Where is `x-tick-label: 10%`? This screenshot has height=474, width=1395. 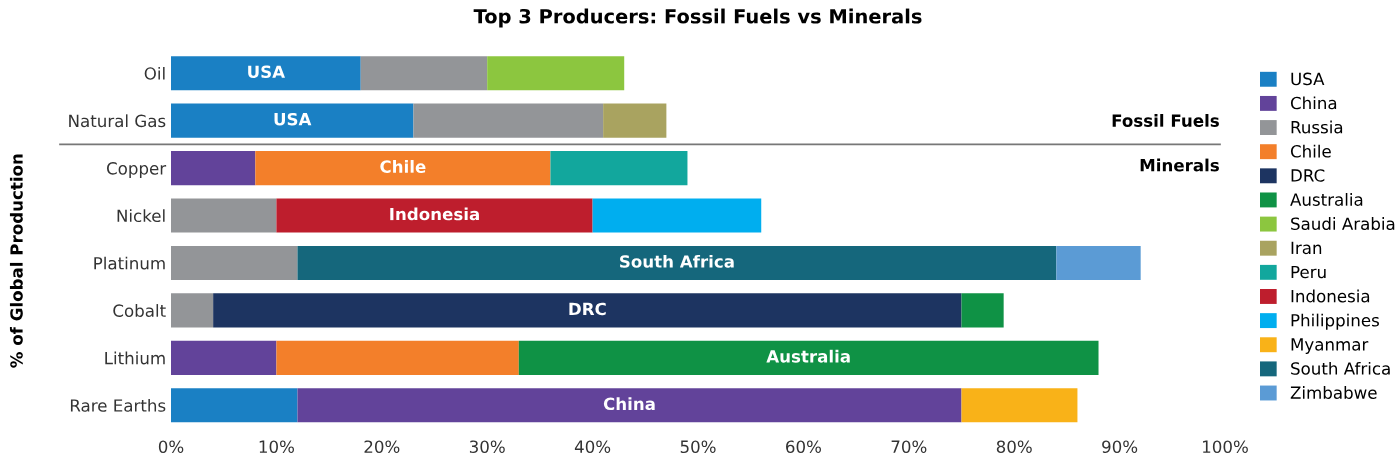
x-tick-label: 10% is located at coordinates (276, 447).